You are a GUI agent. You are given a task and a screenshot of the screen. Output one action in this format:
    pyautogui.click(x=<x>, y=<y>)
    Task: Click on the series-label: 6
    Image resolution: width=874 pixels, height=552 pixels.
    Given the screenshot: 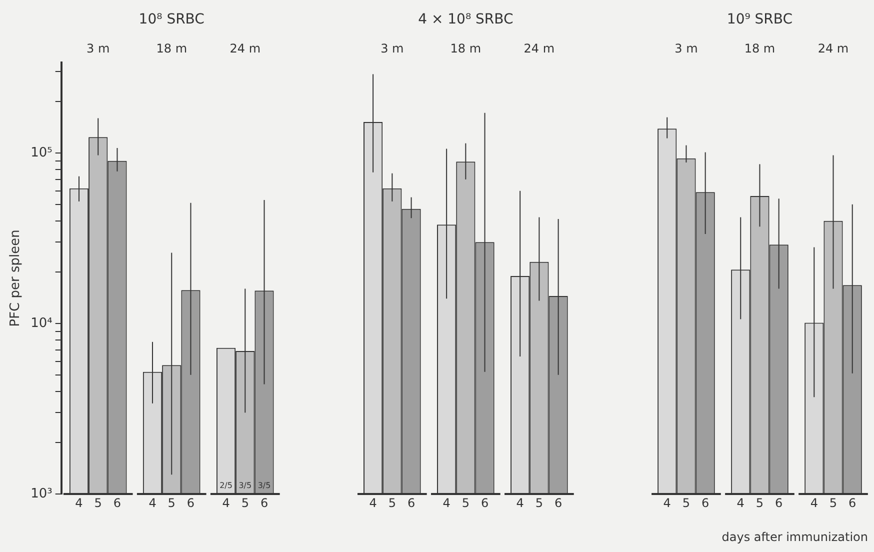 What is the action you would take?
    pyautogui.click(x=117, y=503)
    